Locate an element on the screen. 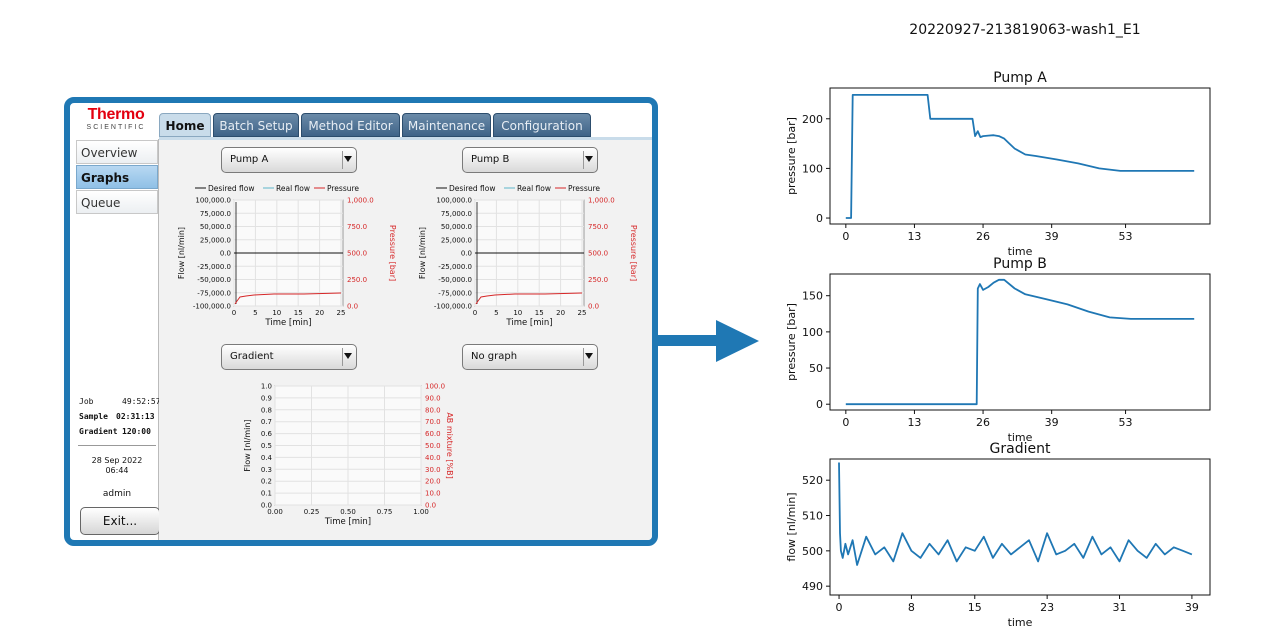  graph-select-top-left: Pump A is located at coordinates (289, 160).